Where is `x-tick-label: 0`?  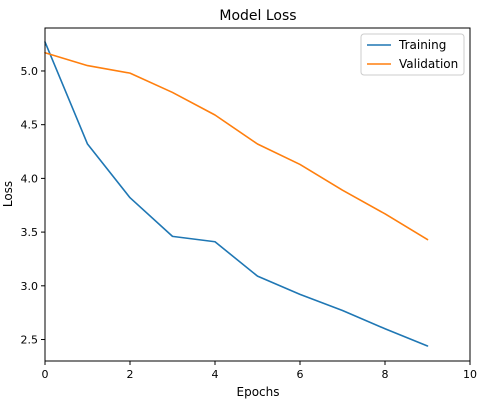 x-tick-label: 0 is located at coordinates (45, 374).